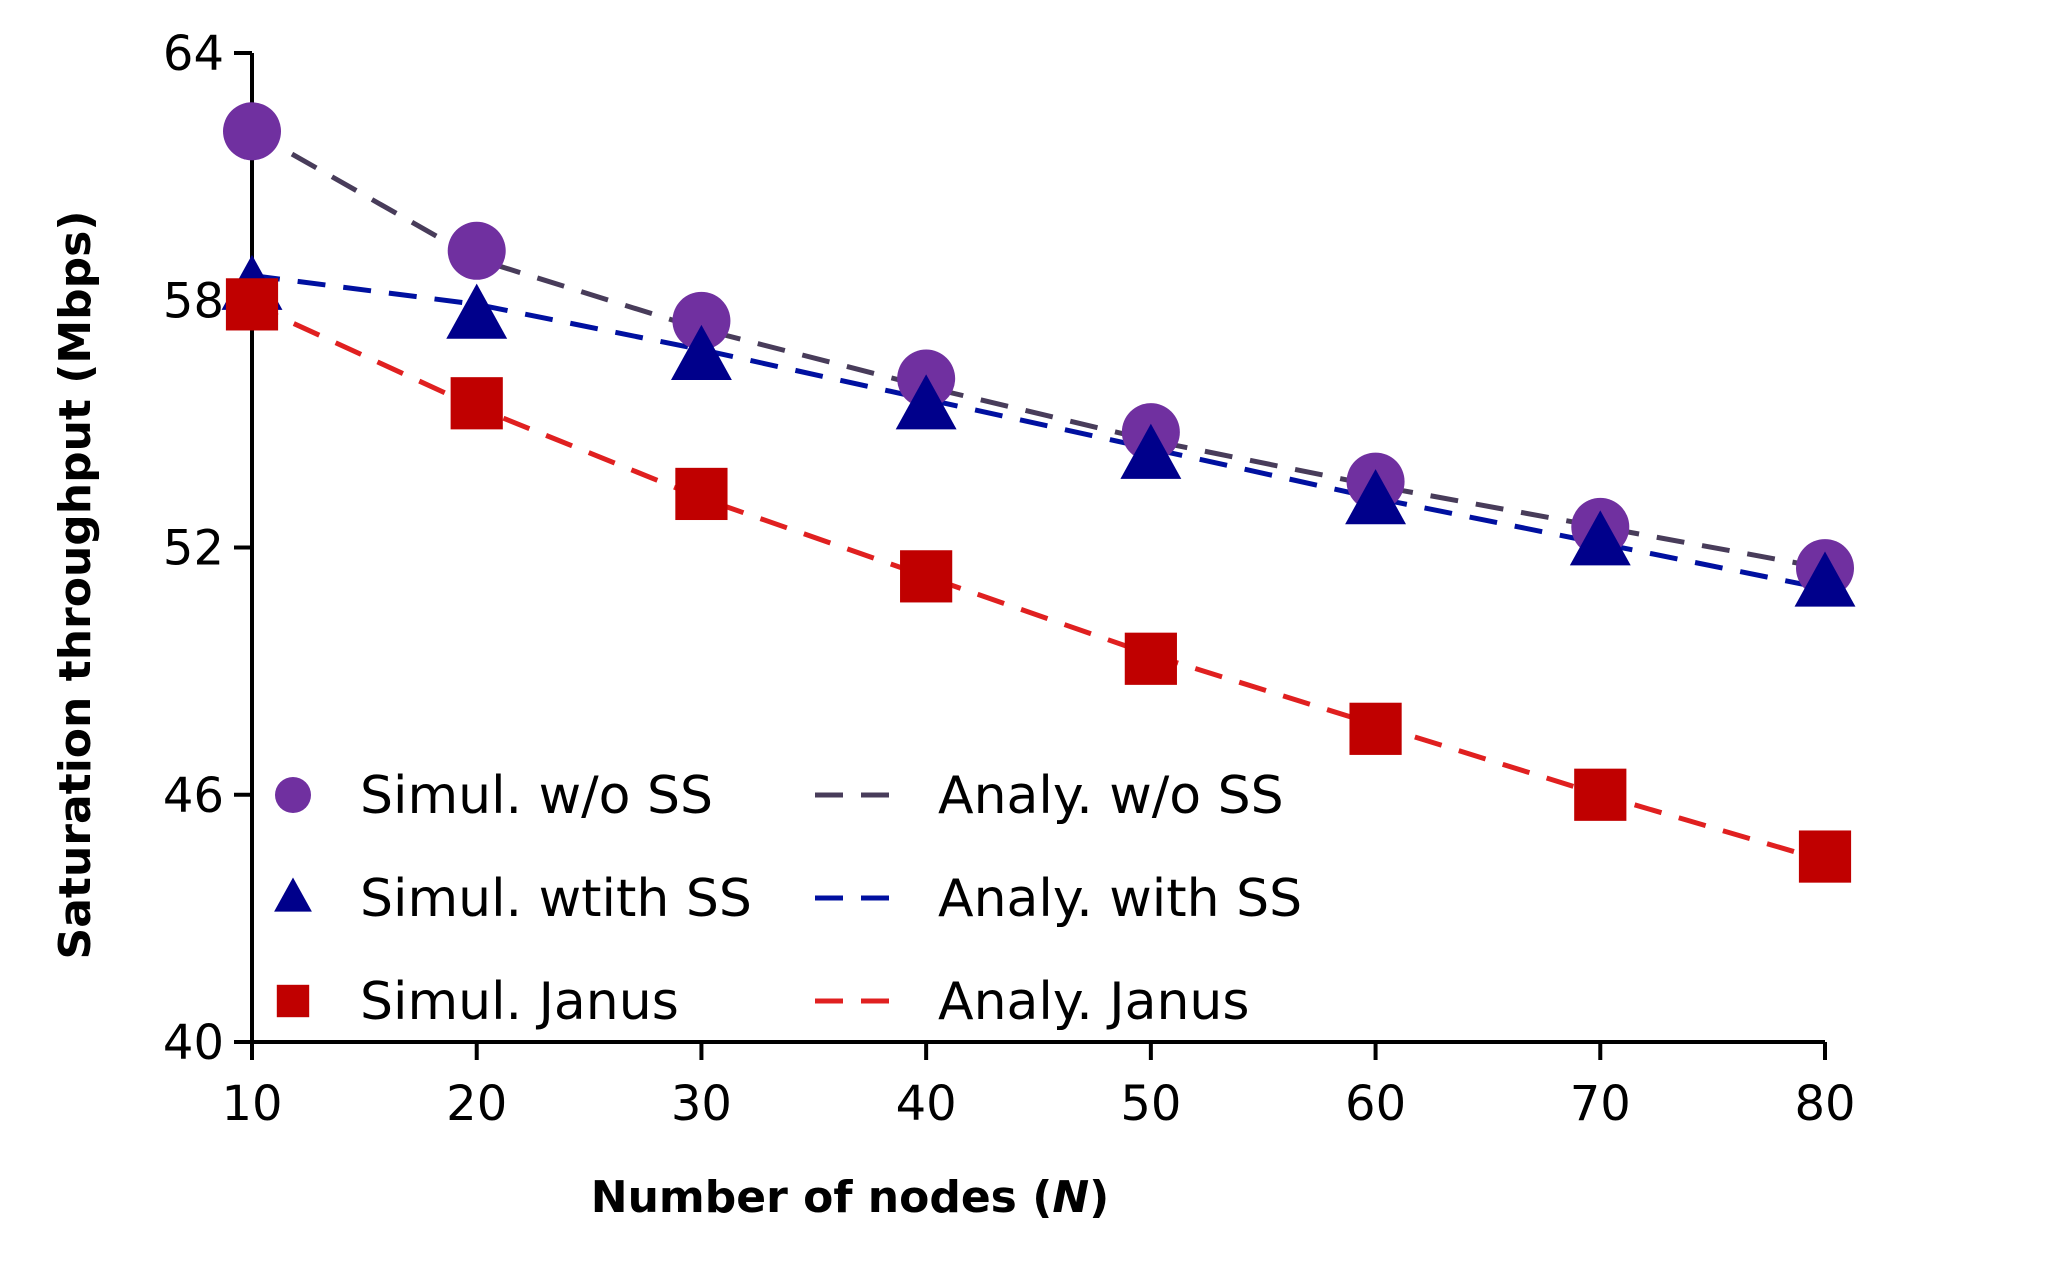 The image size is (2069, 1272). What do you see at coordinates (822, 1197) in the screenshot?
I see `x-axis-title-text: Number of nodes (` at bounding box center [822, 1197].